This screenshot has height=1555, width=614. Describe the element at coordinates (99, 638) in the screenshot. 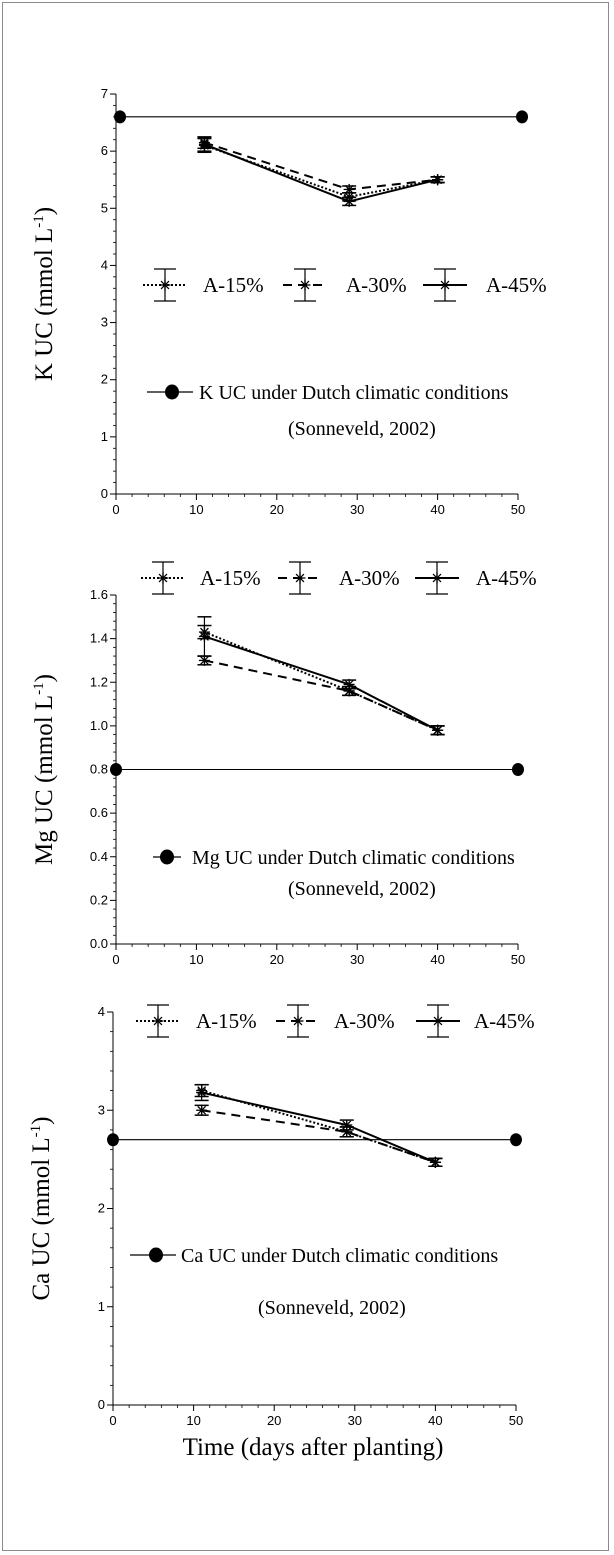

I see `y-tick-label: 1.4` at that location.